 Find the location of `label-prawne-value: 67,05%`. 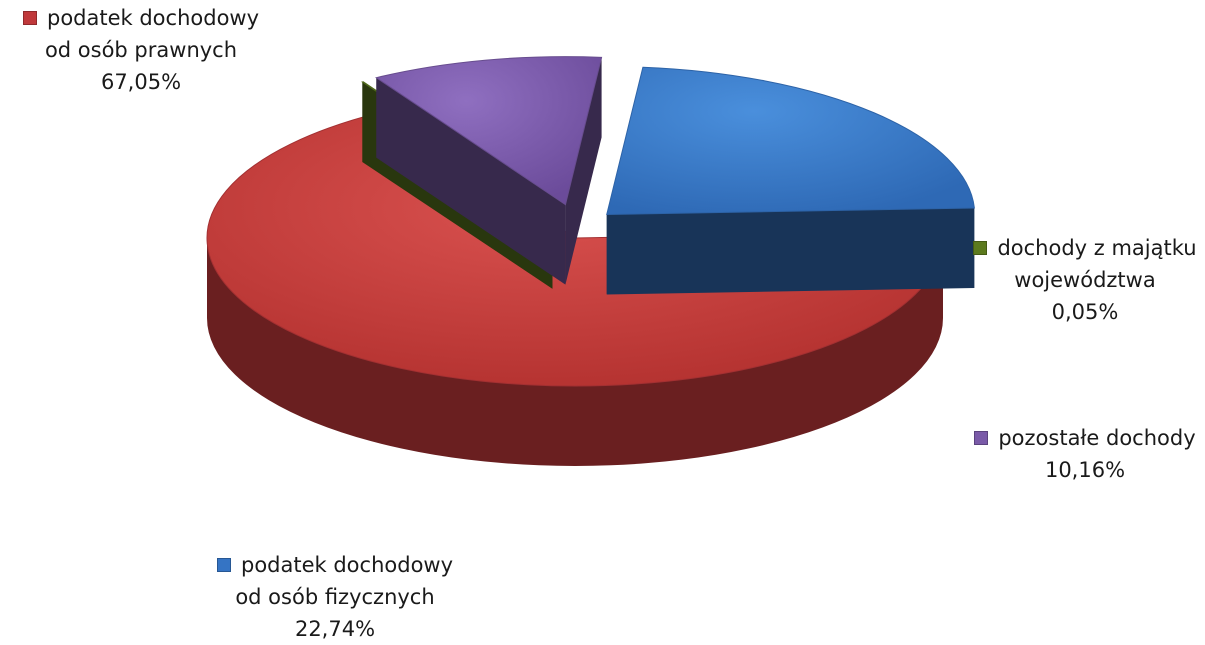

label-prawne-value: 67,05% is located at coordinates (141, 82).